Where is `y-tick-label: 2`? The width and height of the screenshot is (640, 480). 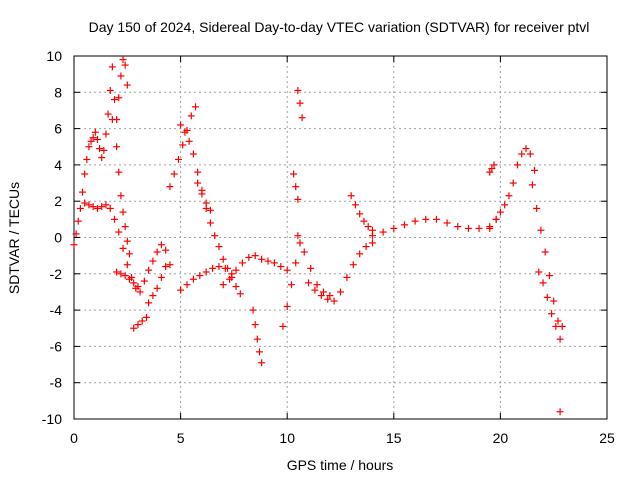
y-tick-label: 2 is located at coordinates (58, 201).